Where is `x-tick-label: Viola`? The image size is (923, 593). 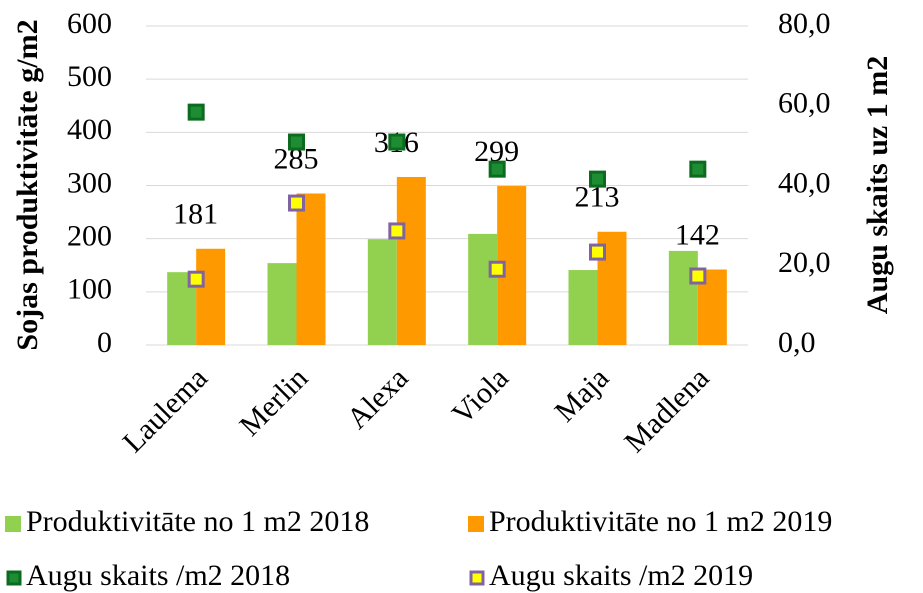
x-tick-label: Viola is located at coordinates (480, 395).